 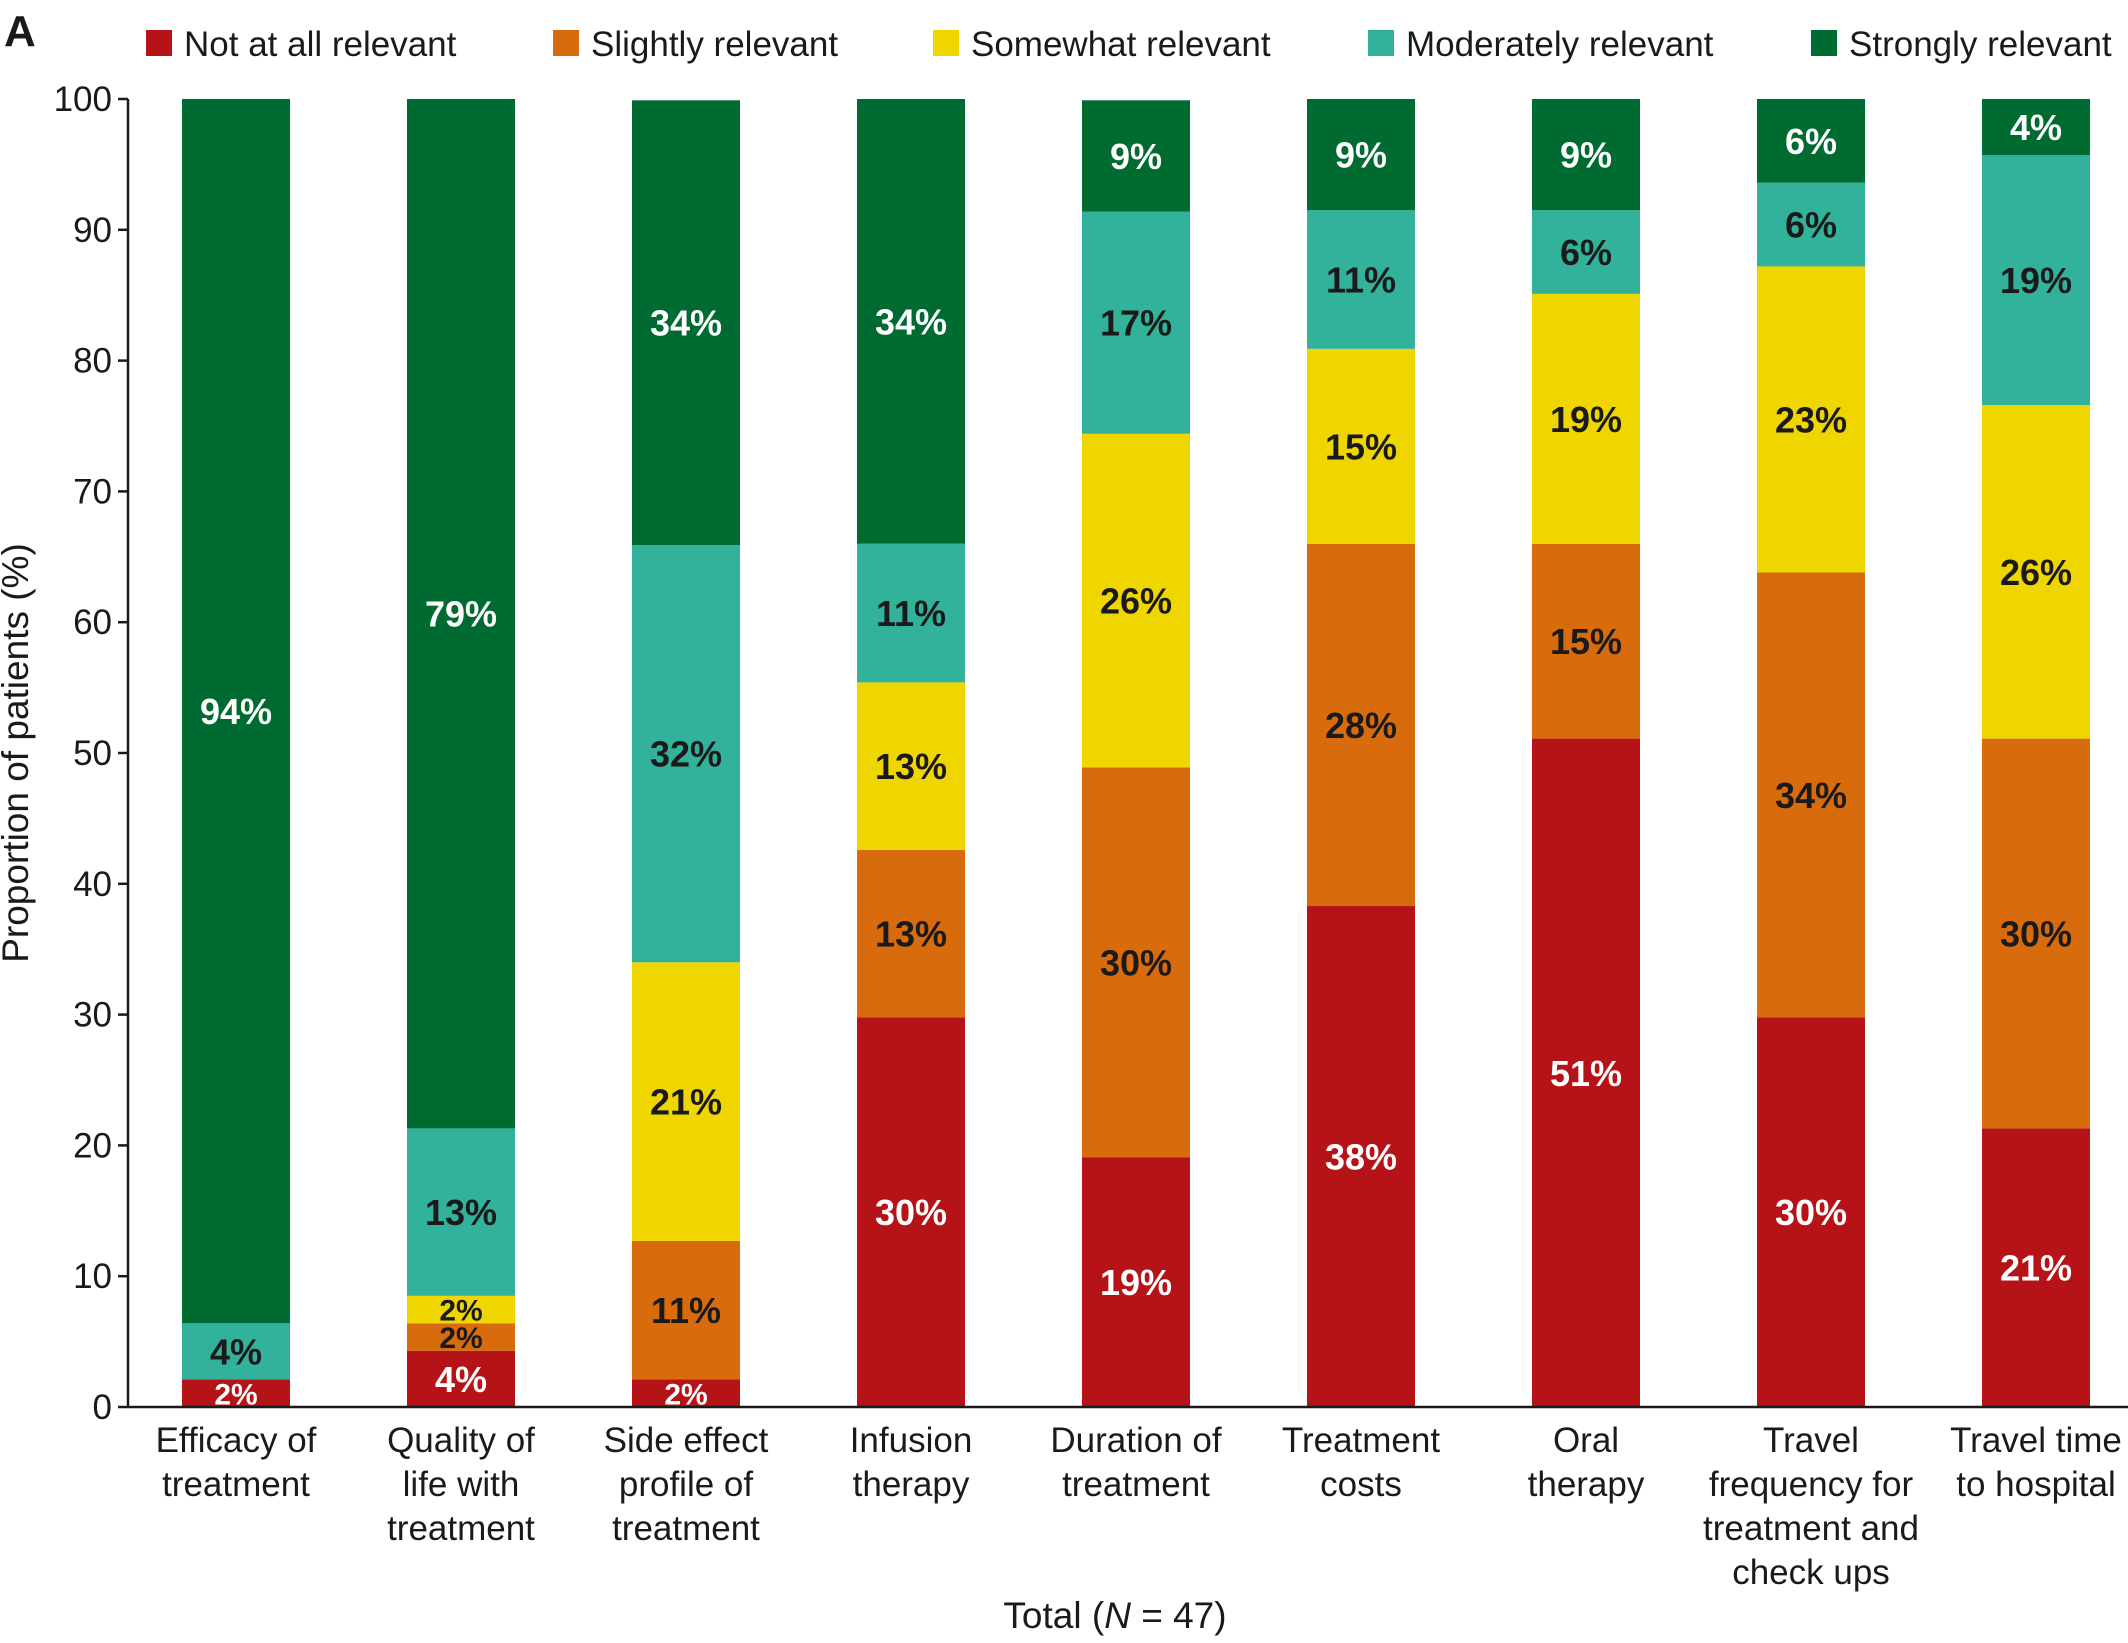 I want to click on y-tick-label: 10, so click(x=92, y=1276).